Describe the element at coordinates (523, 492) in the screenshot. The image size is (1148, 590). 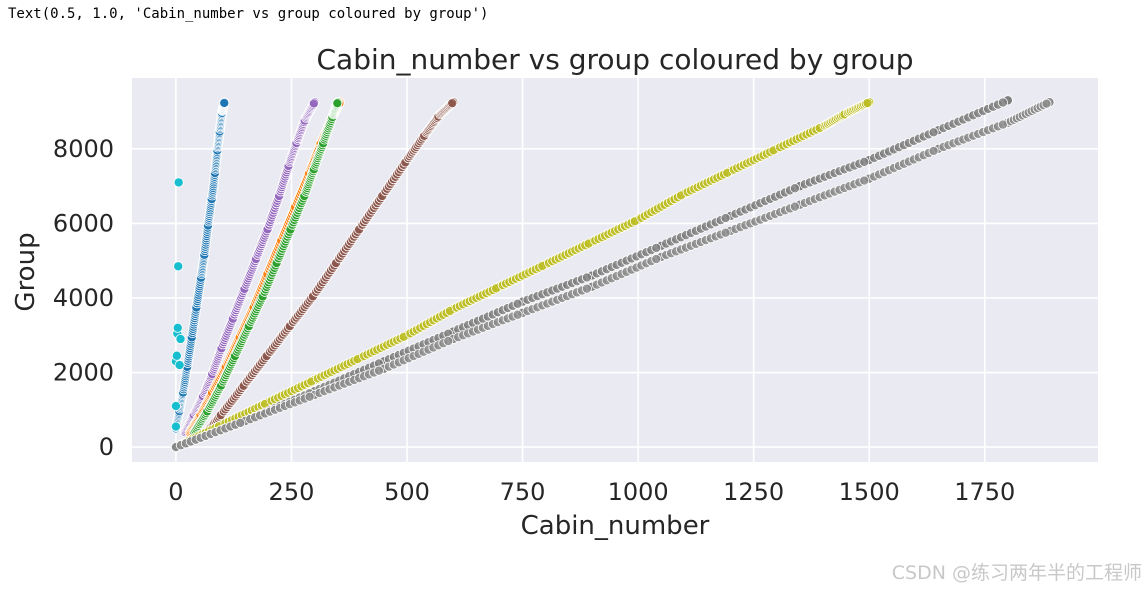
I see `x-tick-label: 750` at that location.